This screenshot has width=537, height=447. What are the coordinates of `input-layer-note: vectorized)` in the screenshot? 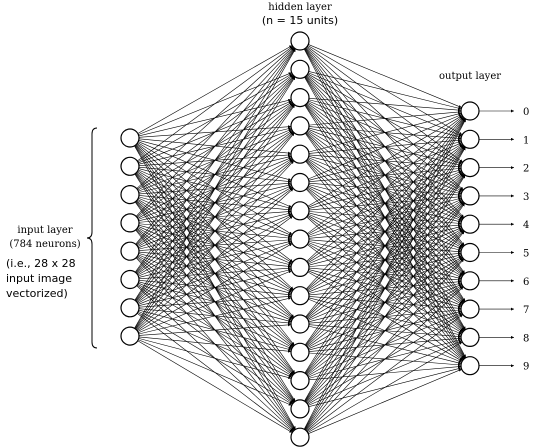 It's located at (37, 293).